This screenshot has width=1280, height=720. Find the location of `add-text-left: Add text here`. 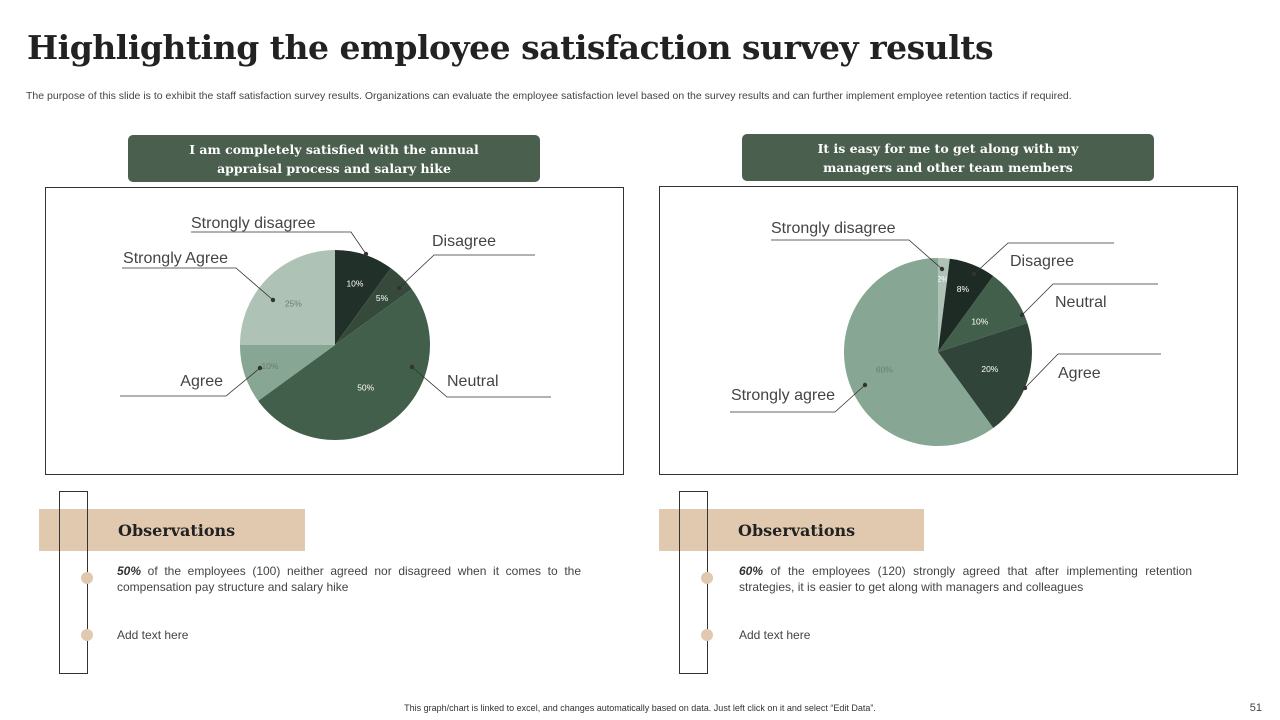

add-text-left: Add text here is located at coordinates (153, 635).